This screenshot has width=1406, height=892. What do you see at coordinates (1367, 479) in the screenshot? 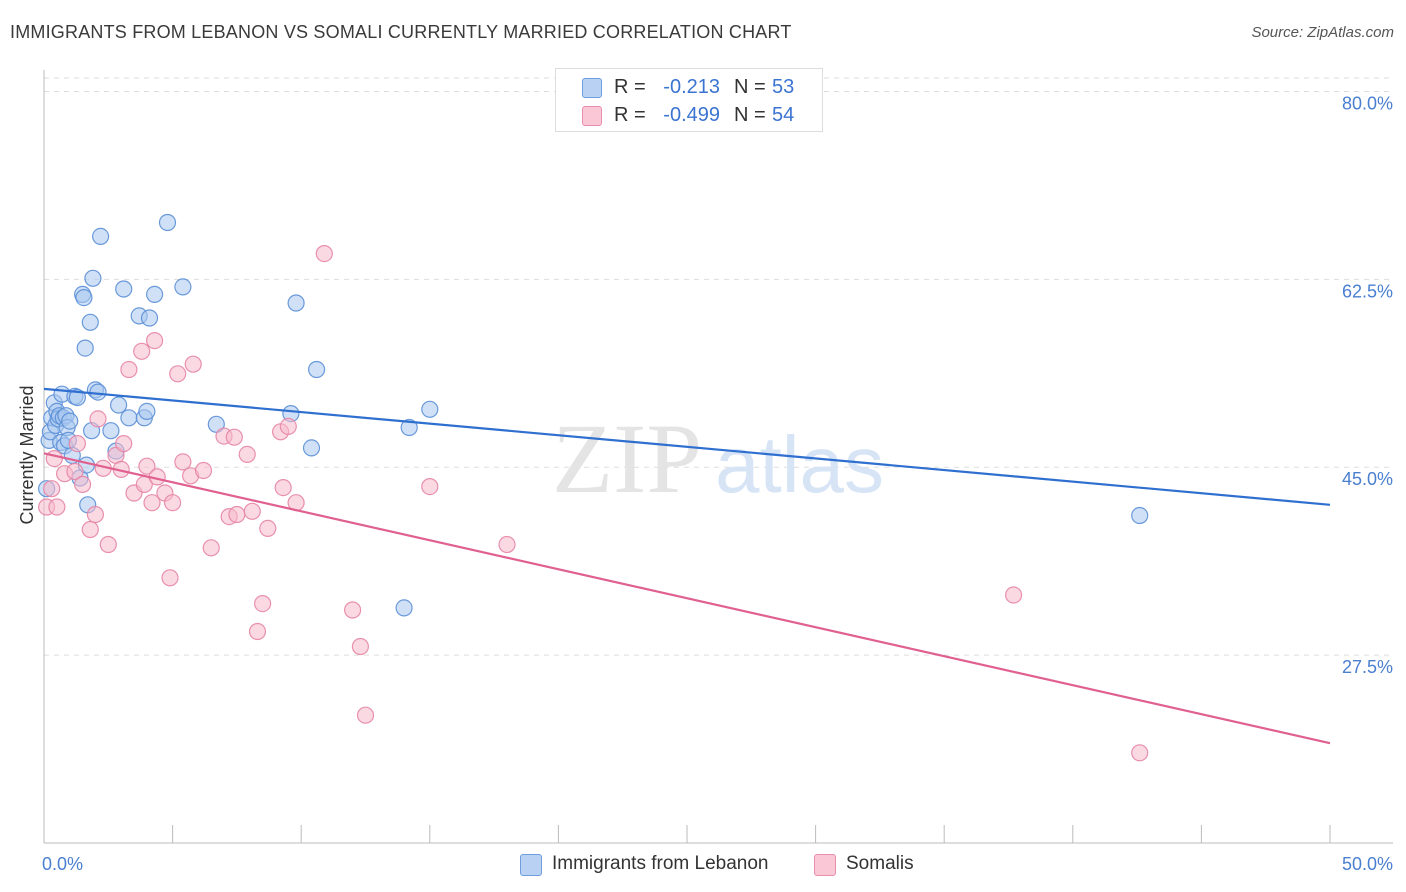
I see `y-tick-label: 45.0%` at bounding box center [1367, 479].